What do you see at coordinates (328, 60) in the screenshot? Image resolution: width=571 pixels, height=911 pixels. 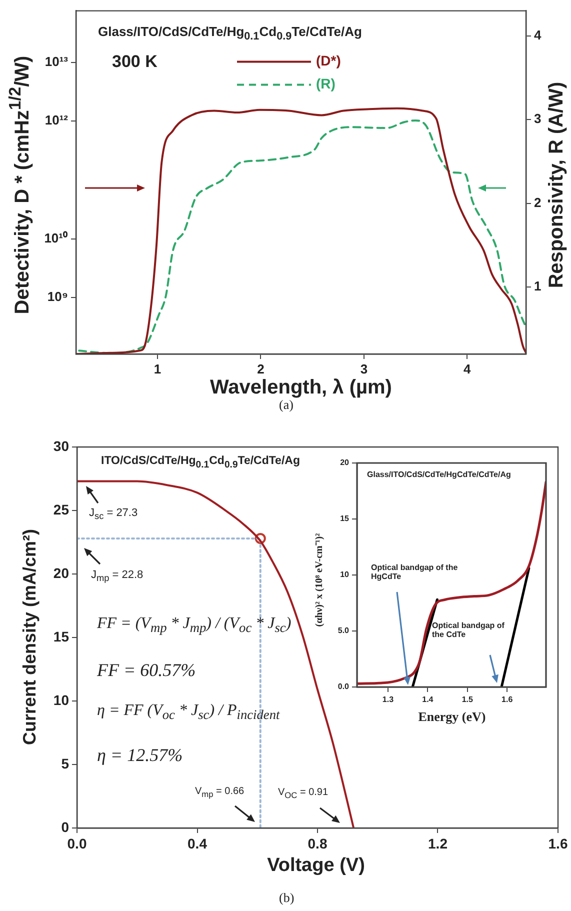 I see `text: (D*)` at bounding box center [328, 60].